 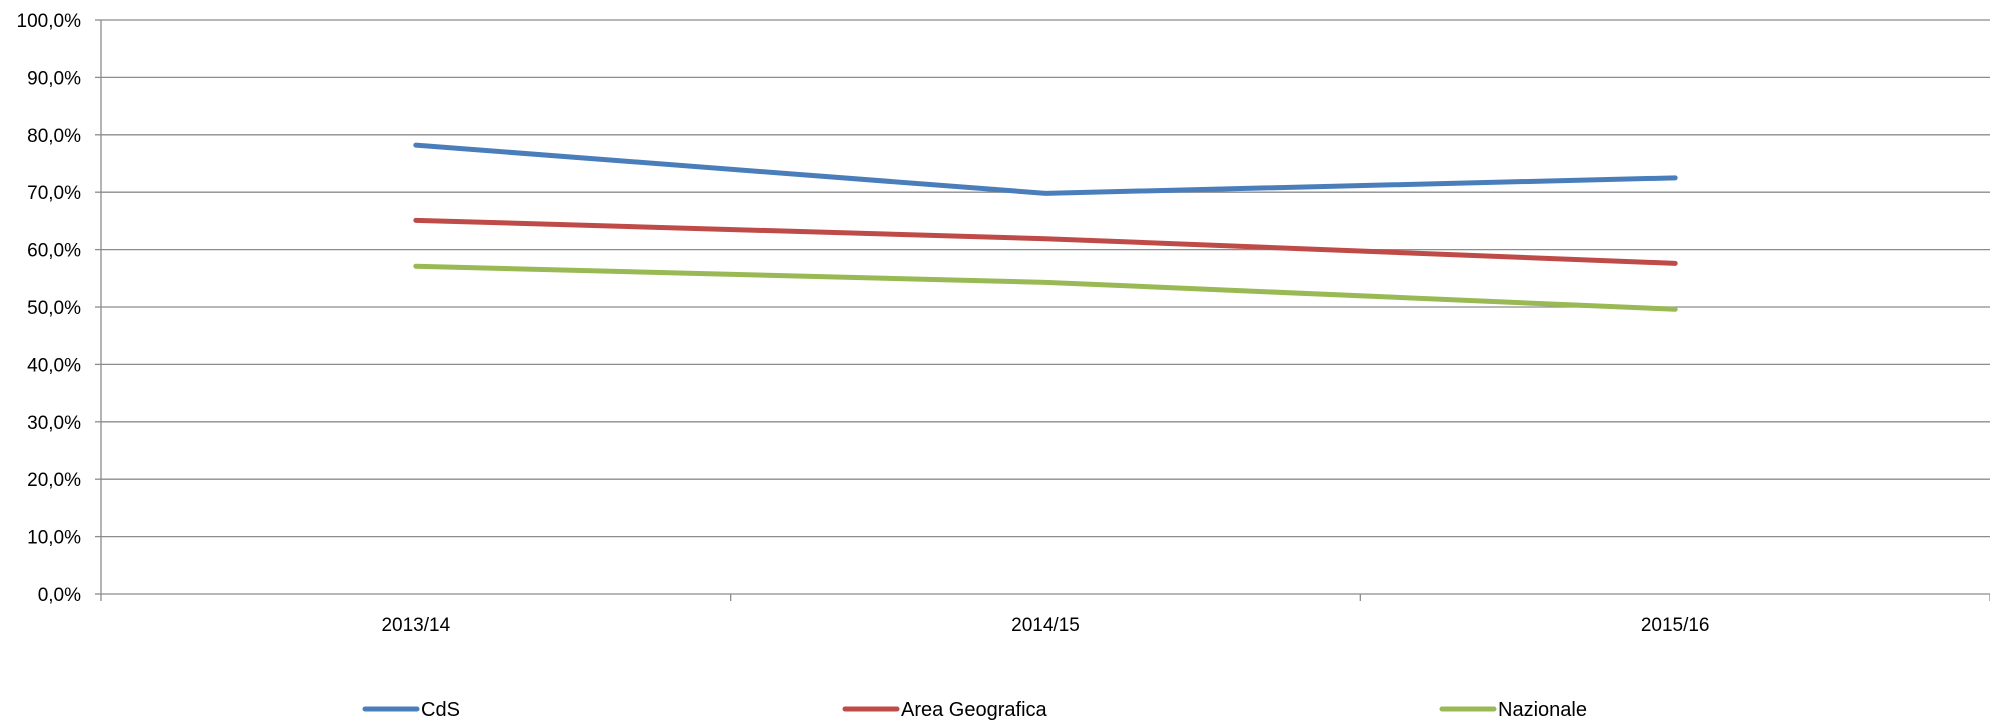 What do you see at coordinates (411, 710) in the screenshot?
I see `legend-item-cds: CdS` at bounding box center [411, 710].